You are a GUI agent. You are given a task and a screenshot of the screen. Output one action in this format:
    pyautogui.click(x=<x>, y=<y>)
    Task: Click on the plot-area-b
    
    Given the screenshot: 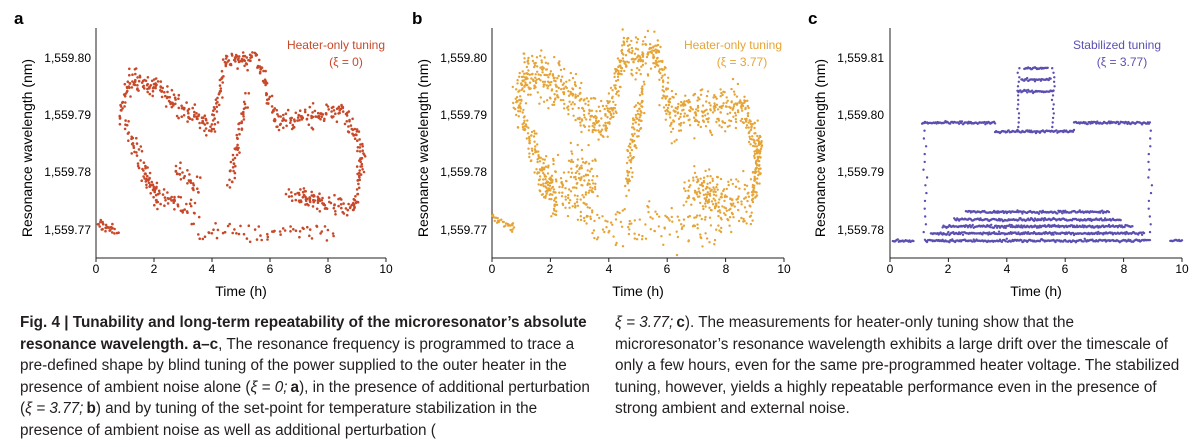 What is the action you would take?
    pyautogui.click(x=638, y=145)
    